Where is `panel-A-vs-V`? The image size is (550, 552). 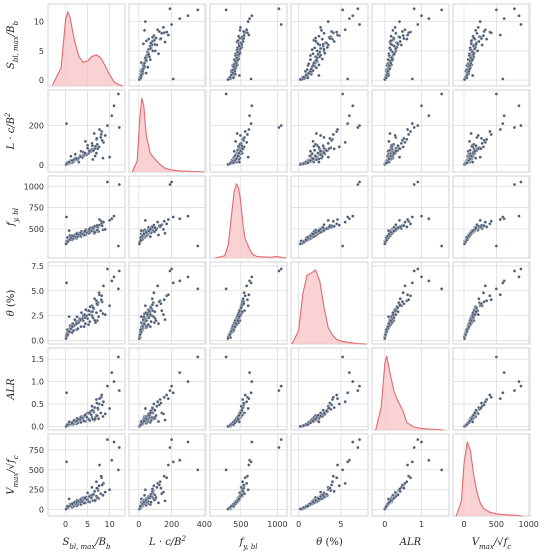 panel-A-vs-V is located at coordinates (491, 389).